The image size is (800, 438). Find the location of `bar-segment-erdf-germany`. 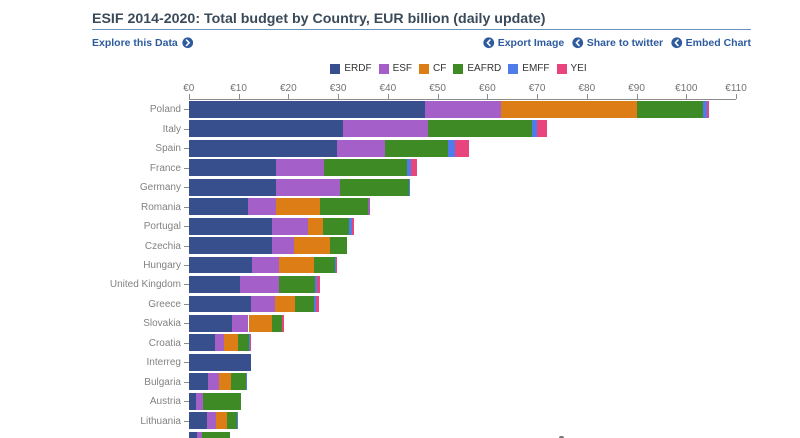

bar-segment-erdf-germany is located at coordinates (232, 187).